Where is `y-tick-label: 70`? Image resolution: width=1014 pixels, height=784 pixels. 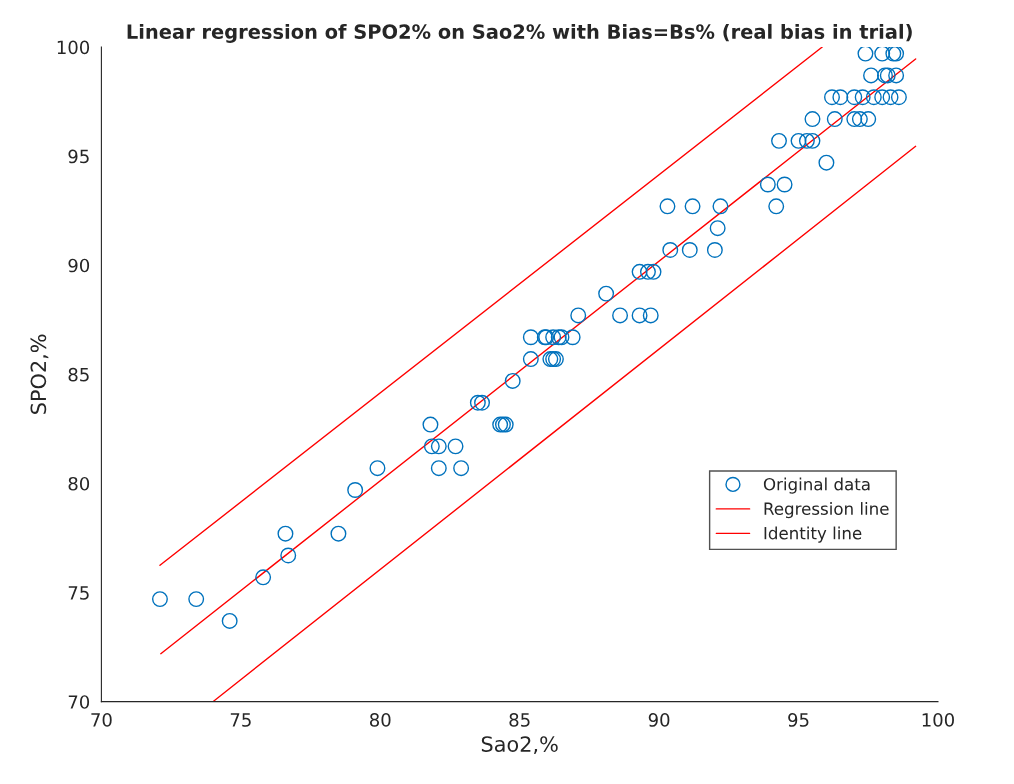
y-tick-label: 70 is located at coordinates (79, 702).